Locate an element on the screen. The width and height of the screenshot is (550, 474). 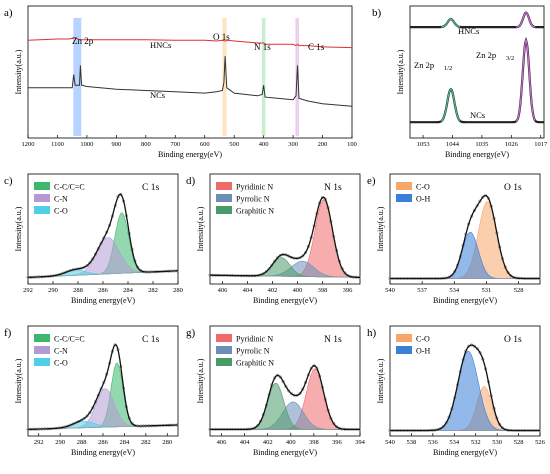
x-tick-label: 400 is located at coordinates (291, 442).